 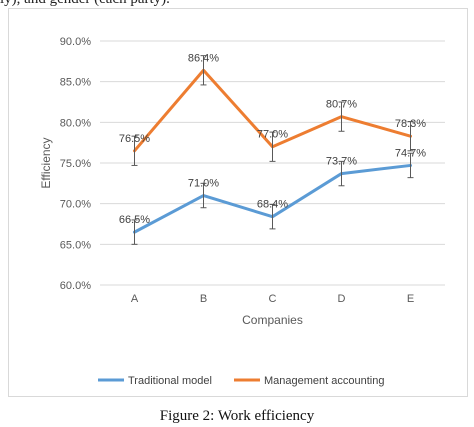 I want to click on data-label: 80.7%, so click(x=341, y=105).